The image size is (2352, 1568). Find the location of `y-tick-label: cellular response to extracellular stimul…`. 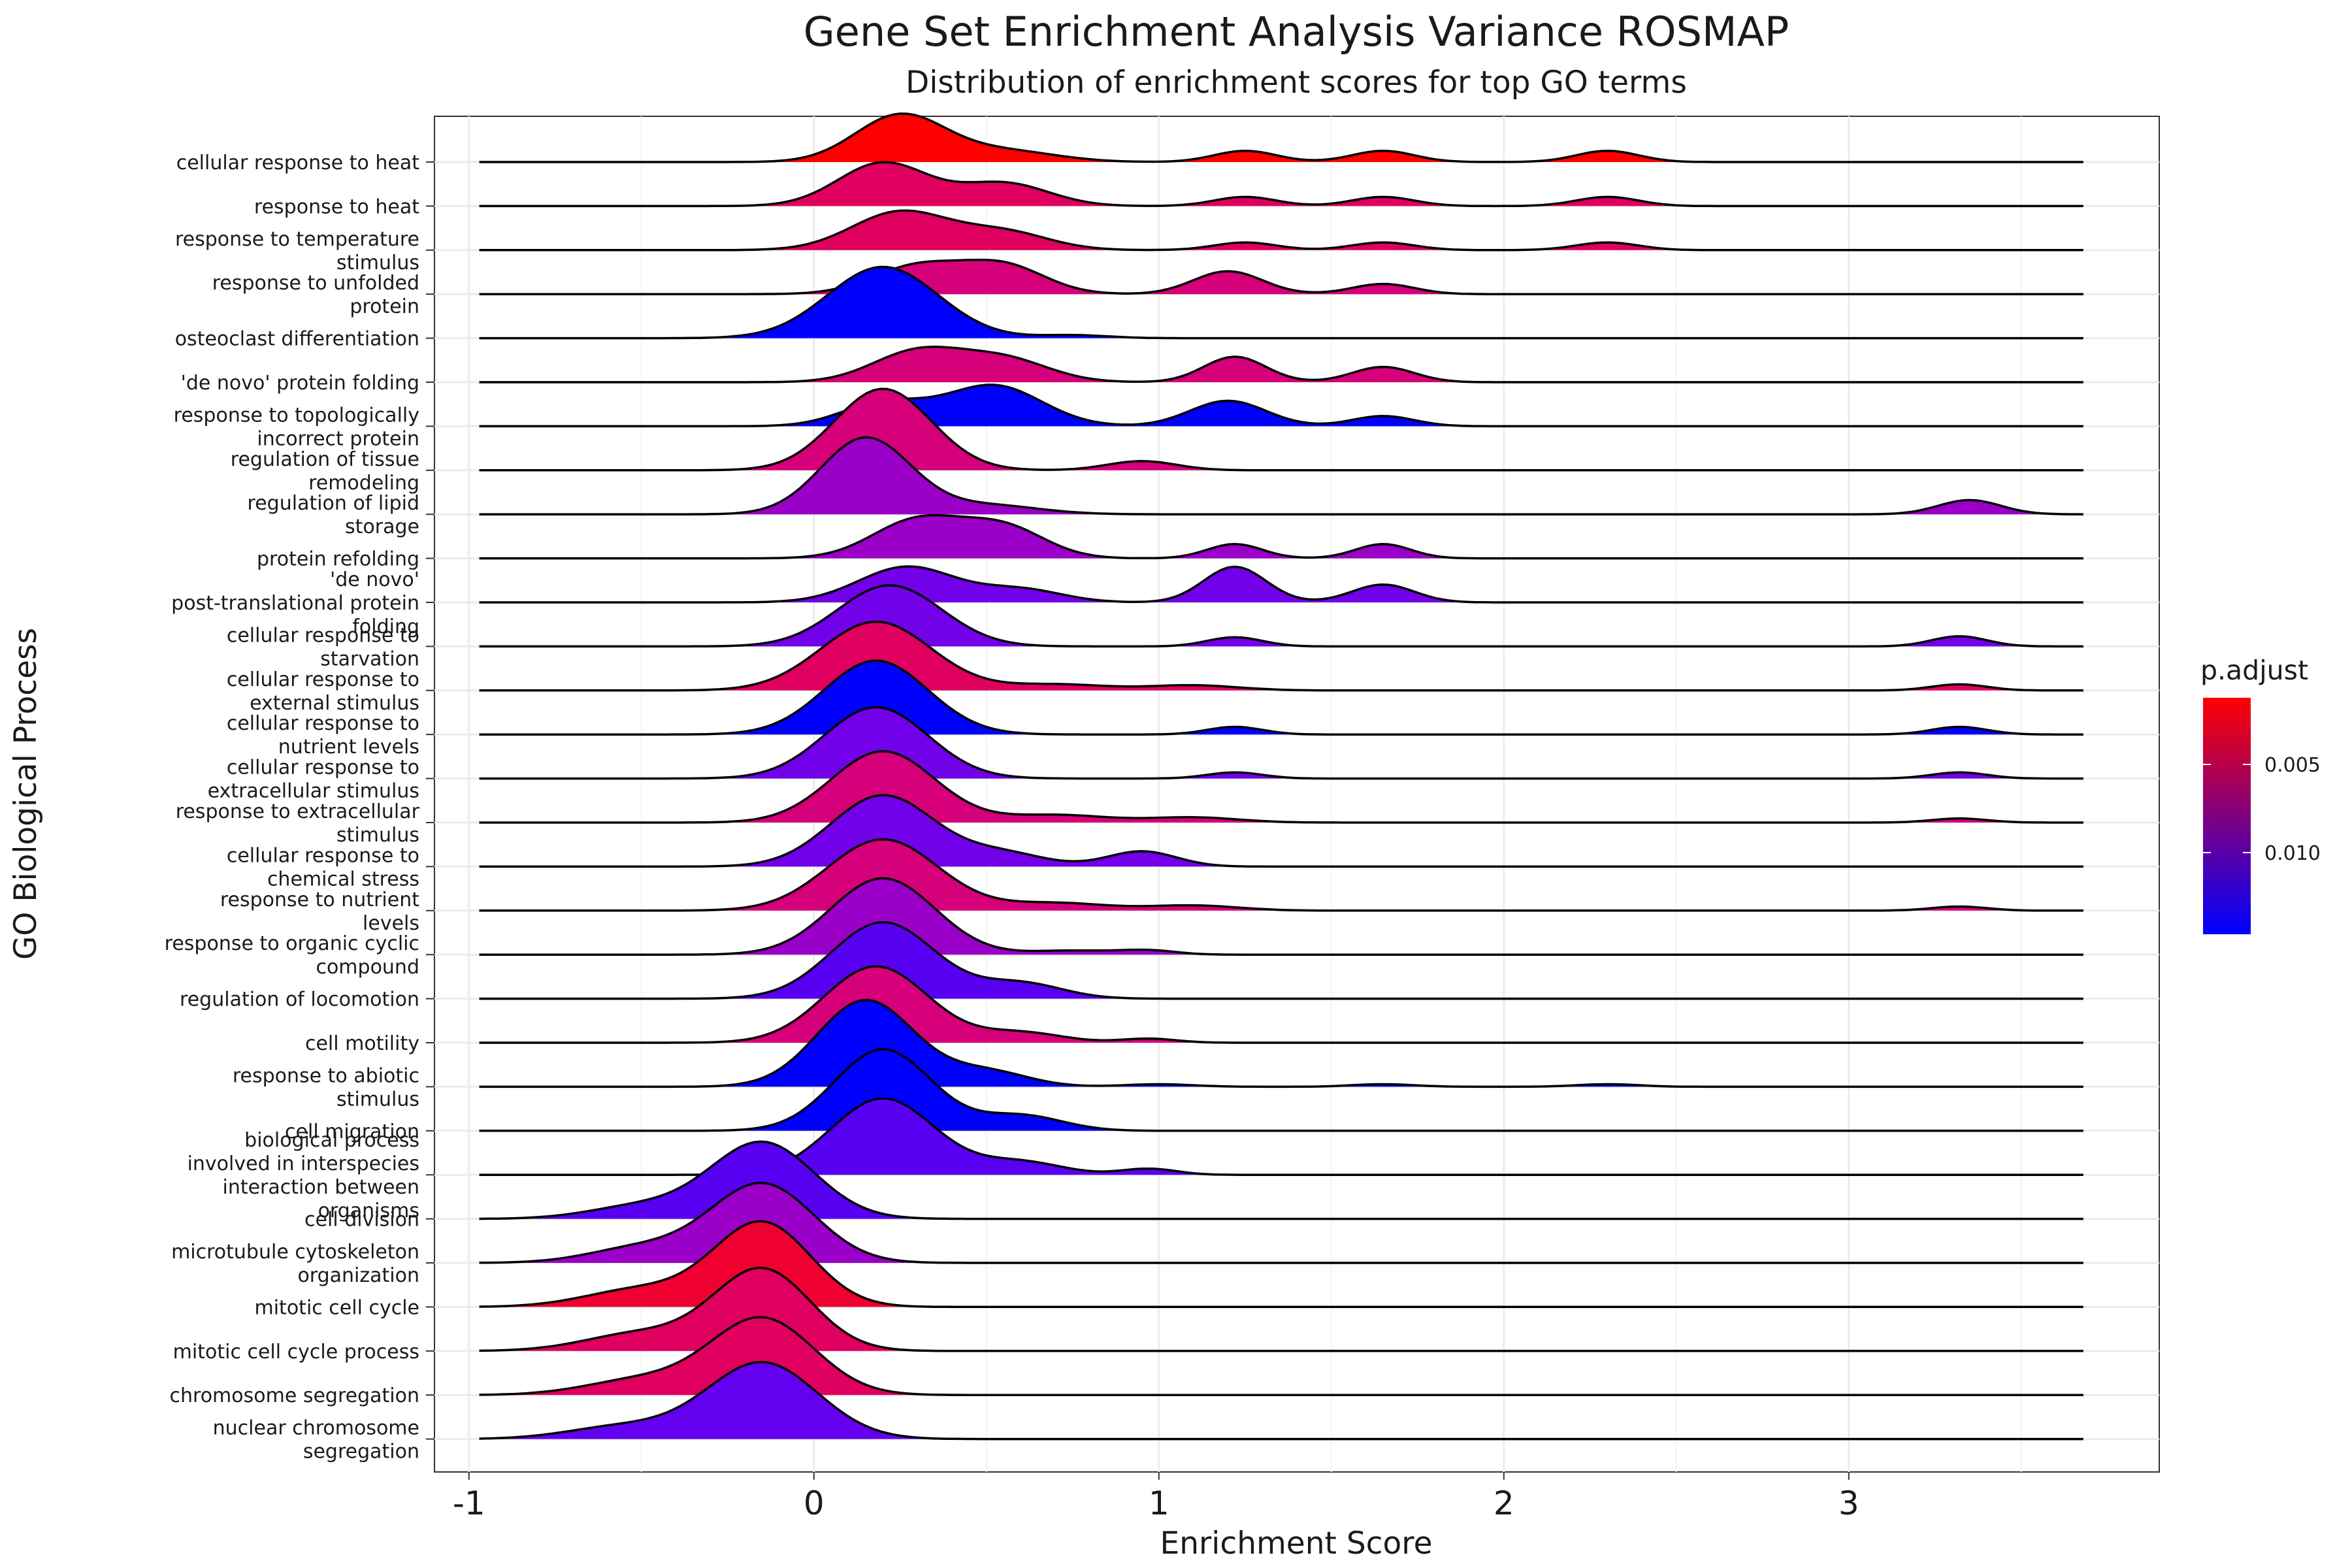

y-tick-label: cellular response to extracellular stimul… is located at coordinates (313, 780).